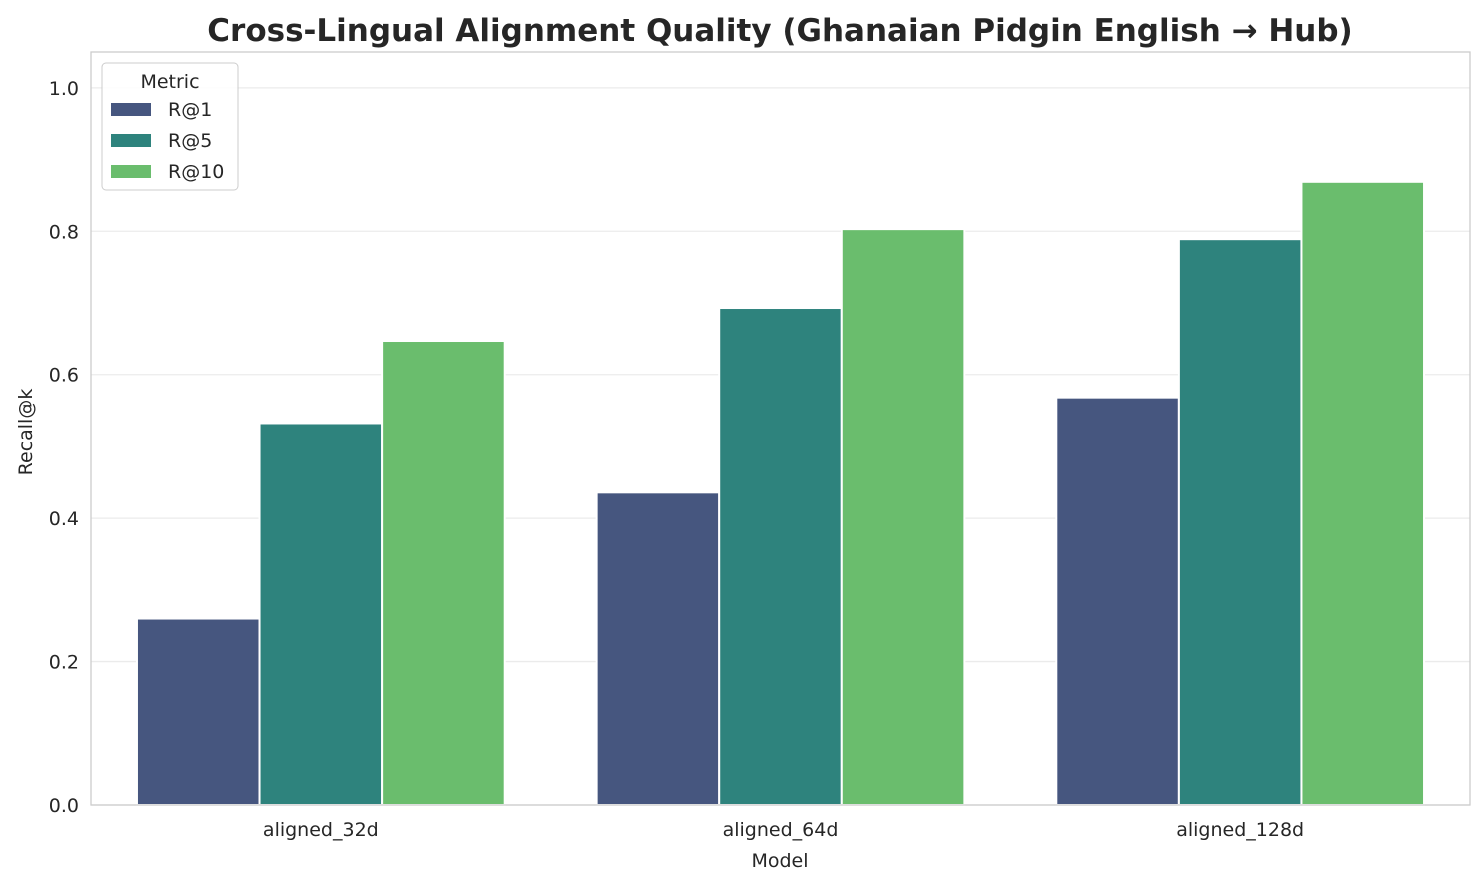 This screenshot has height=885, width=1484. I want to click on legend-title: Metric, so click(169, 82).